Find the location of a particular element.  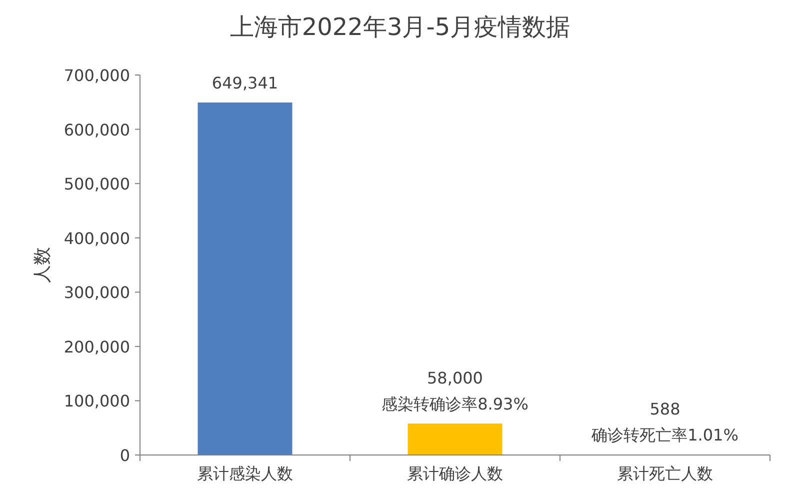

y-tick-label: 400,000 is located at coordinates (97, 238).